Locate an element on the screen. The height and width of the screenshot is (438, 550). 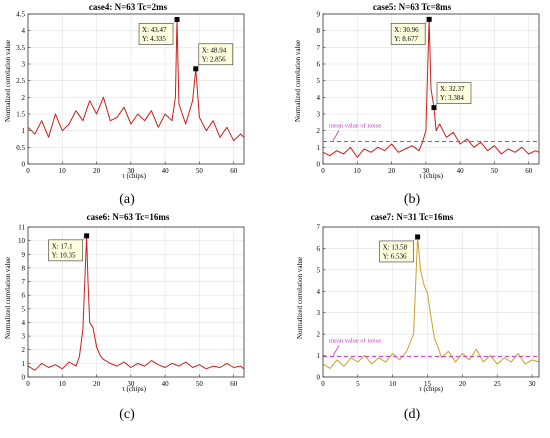
panel-d-xtick-label-3: 15 is located at coordinates (428, 384).